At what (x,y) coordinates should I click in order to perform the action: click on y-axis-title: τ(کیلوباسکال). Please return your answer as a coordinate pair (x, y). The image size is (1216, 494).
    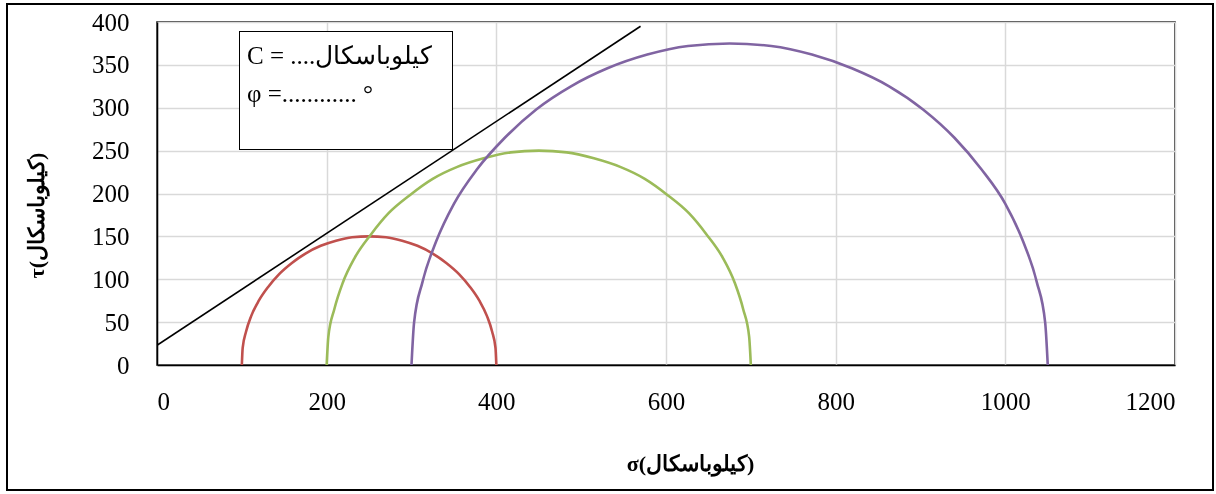
    Looking at the image, I should click on (36, 215).